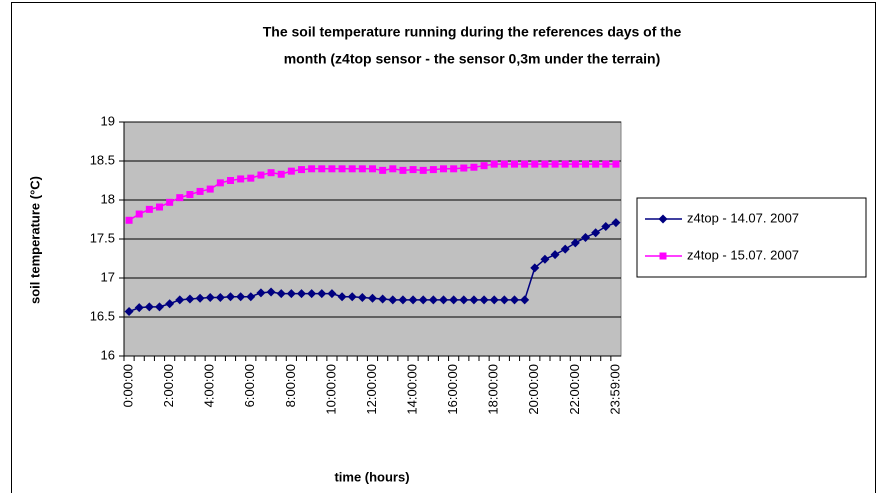 The image size is (878, 493). What do you see at coordinates (371, 476) in the screenshot?
I see `x-axis-title: time (hours)` at bounding box center [371, 476].